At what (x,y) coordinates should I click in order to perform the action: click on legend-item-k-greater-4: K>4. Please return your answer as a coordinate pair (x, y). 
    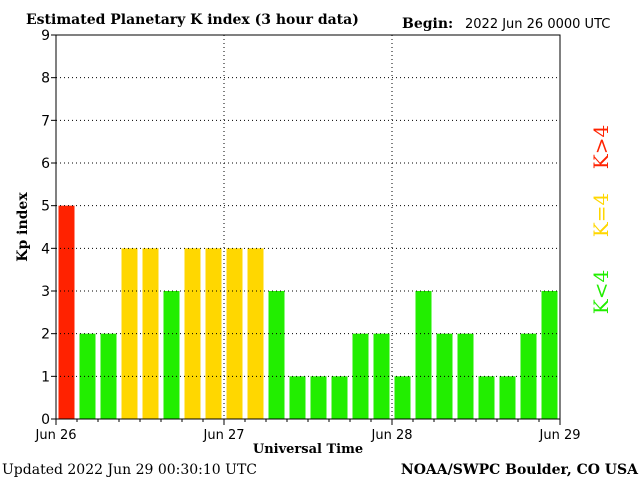
    Looking at the image, I should click on (601, 147).